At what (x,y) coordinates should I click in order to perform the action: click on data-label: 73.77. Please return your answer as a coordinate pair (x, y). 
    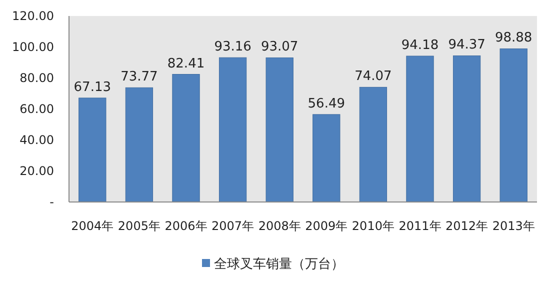
    Looking at the image, I should click on (139, 77).